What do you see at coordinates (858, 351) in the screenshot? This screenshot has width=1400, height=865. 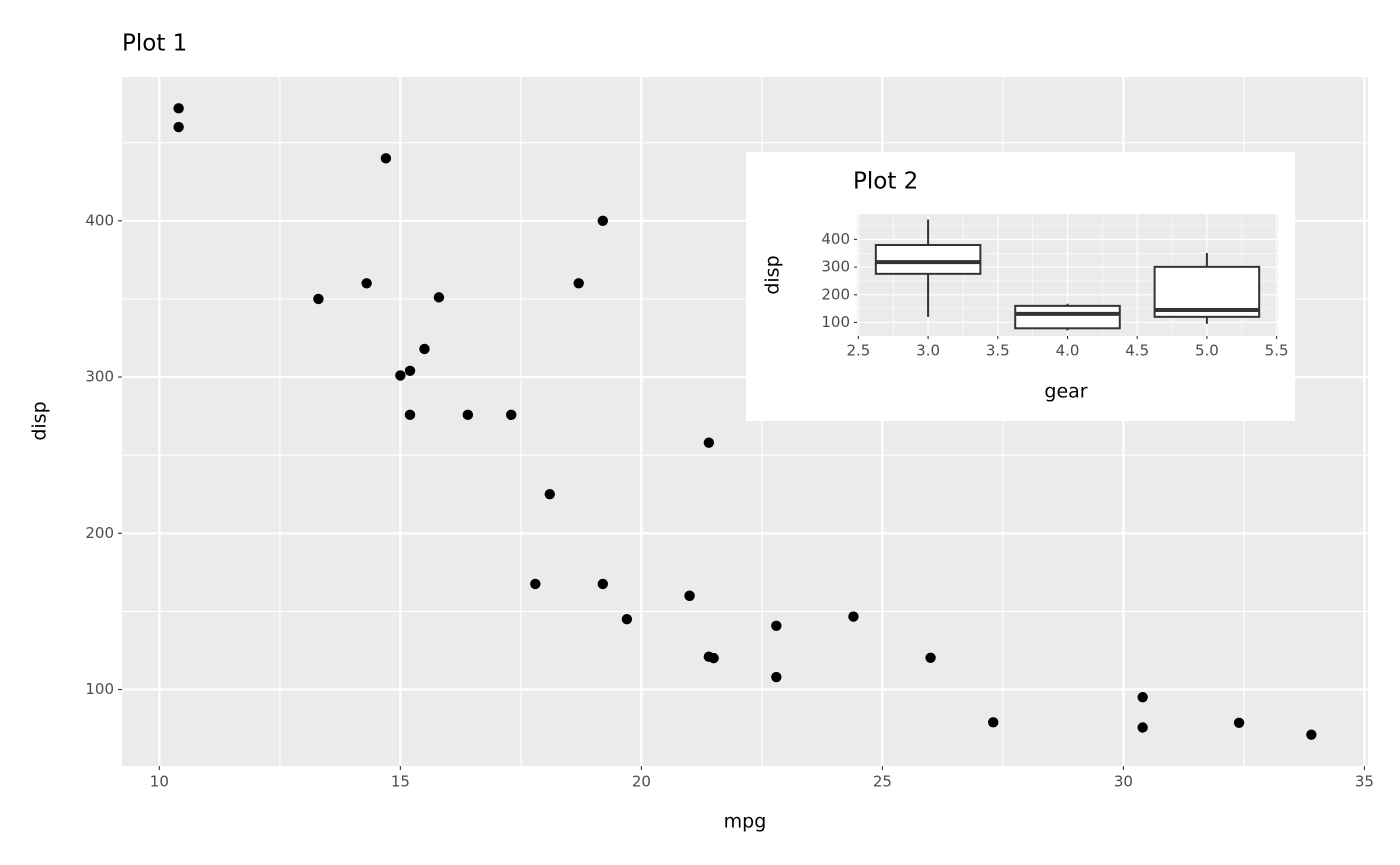 I see `x-tick-label: 2.5` at bounding box center [858, 351].